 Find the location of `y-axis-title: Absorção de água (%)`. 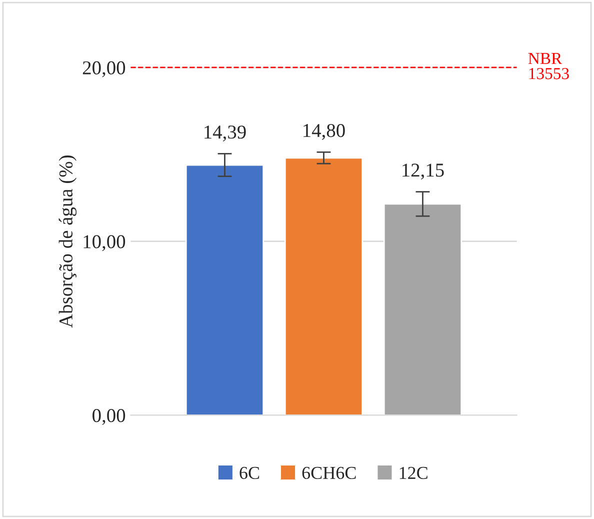

y-axis-title: Absorção de água (%) is located at coordinates (67, 242).